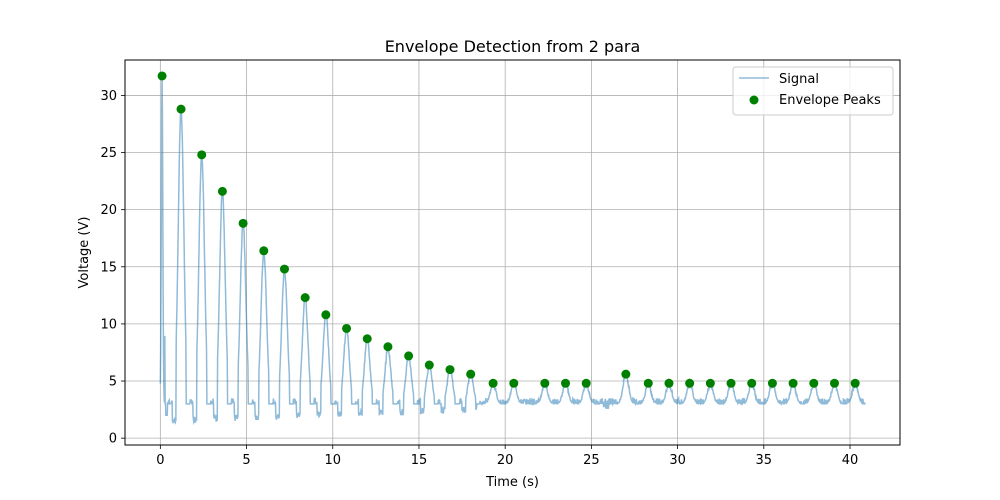 Image resolution: width=1000 pixels, height=500 pixels. Describe the element at coordinates (332, 460) in the screenshot. I see `x-tick-label: 10` at that location.